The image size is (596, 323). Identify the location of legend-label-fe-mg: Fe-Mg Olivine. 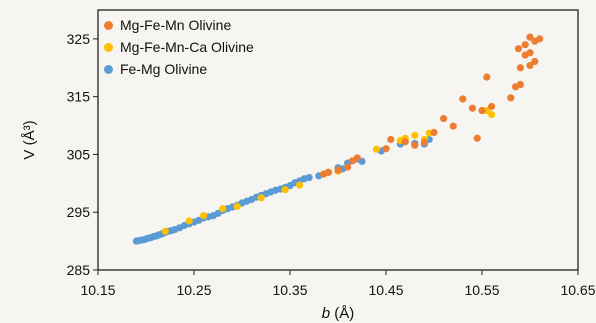
(164, 69).